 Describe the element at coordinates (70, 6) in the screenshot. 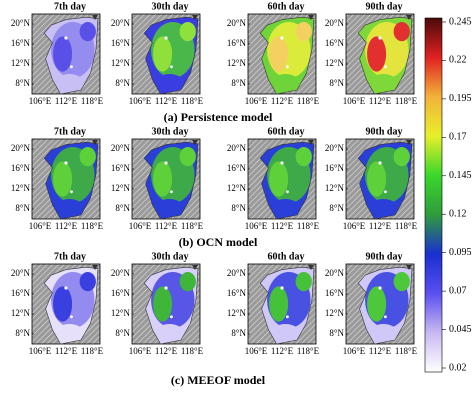

I see `panel-title: 7th day` at that location.